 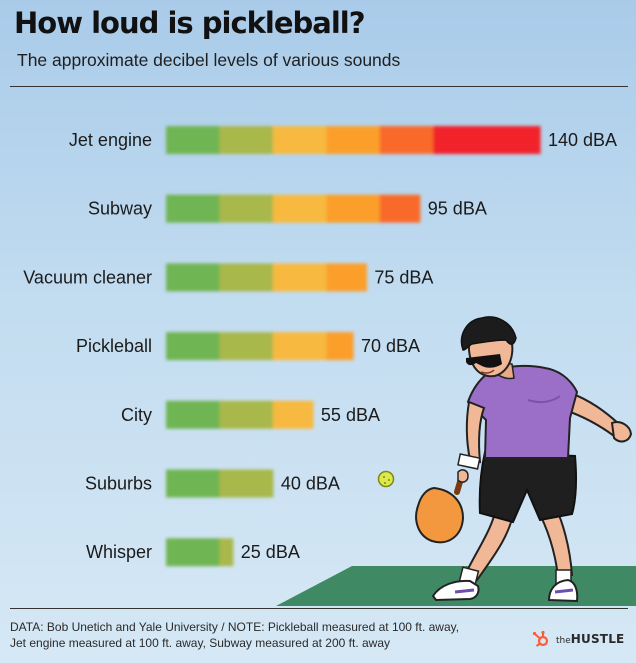 I want to click on category-label: Pickleball, so click(x=114, y=346).